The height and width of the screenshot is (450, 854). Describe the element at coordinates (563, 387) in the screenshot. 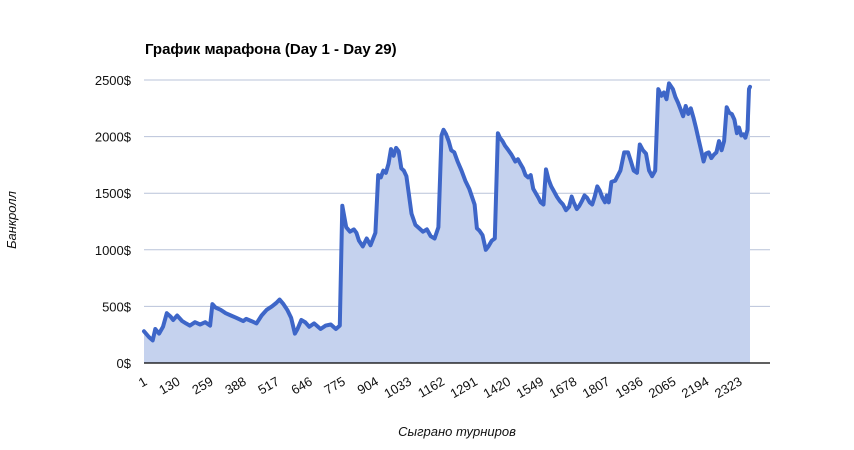

I see `x-tick-label: 1678` at that location.